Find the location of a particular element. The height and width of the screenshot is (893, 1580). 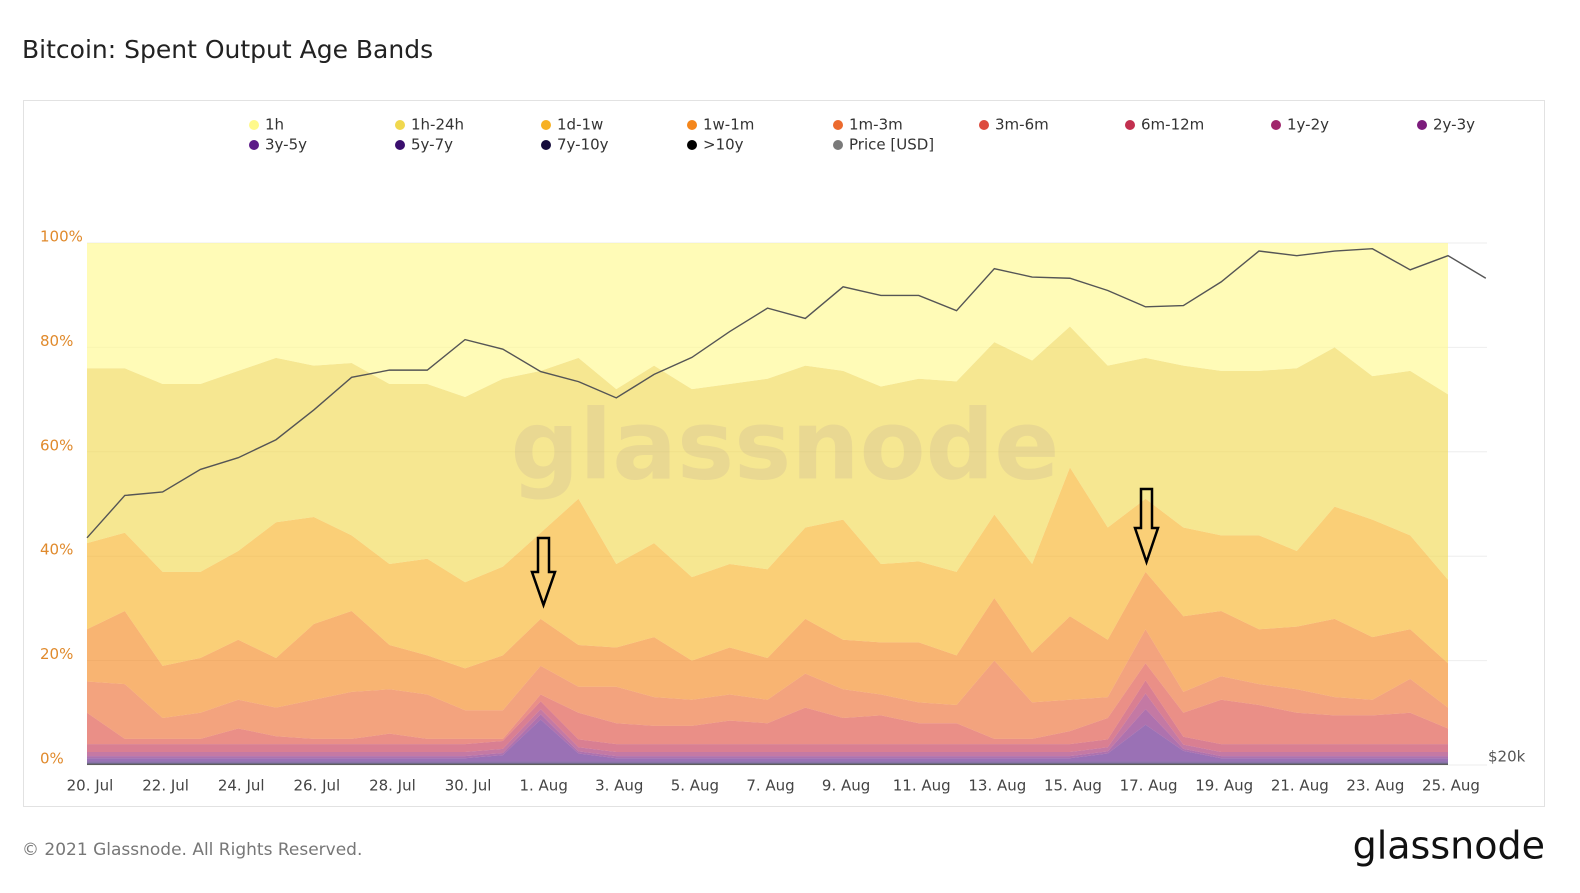

legend-label: 1m-3m is located at coordinates (876, 125).